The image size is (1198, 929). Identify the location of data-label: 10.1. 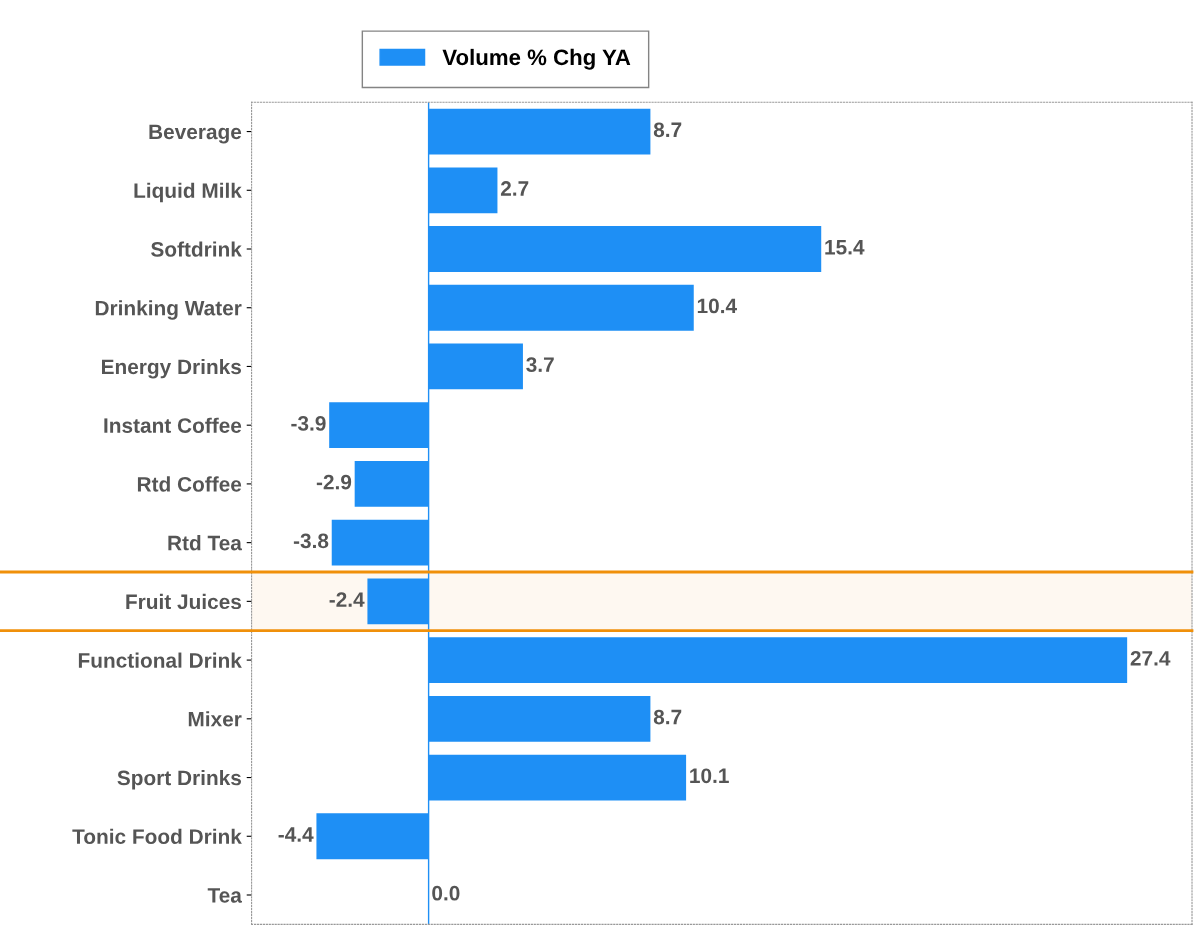
(709, 776).